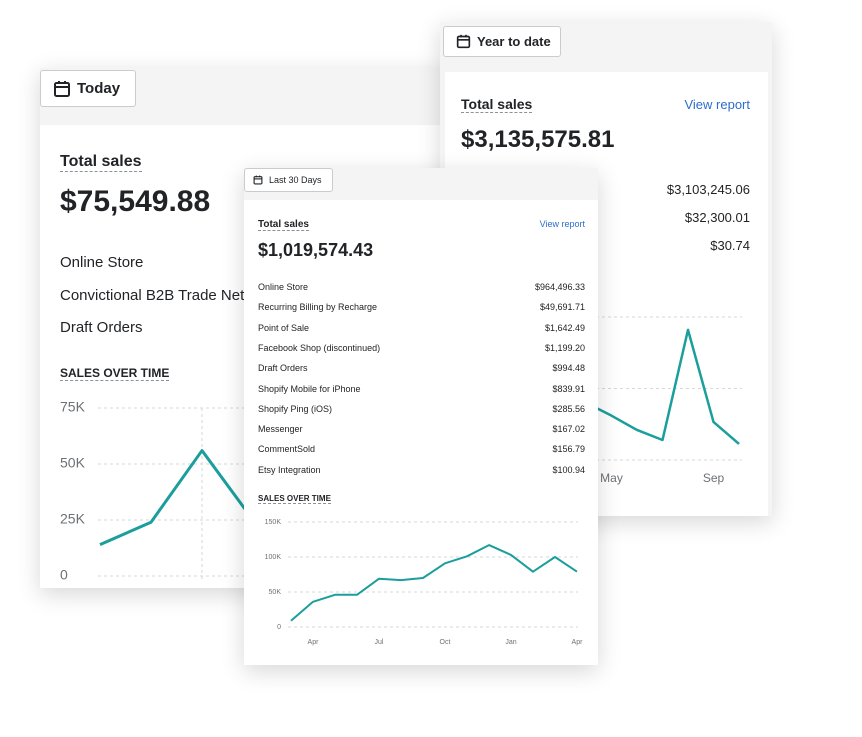  Describe the element at coordinates (135, 201) in the screenshot. I see `total: $75,549.88` at that location.